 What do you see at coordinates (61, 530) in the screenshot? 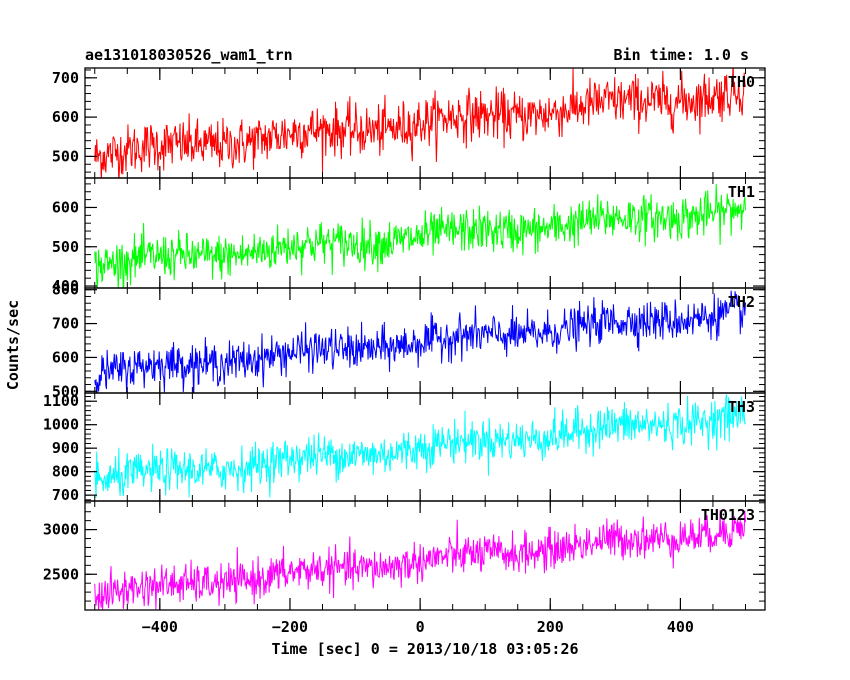
I see `y-tick-label: 3000` at bounding box center [61, 530].